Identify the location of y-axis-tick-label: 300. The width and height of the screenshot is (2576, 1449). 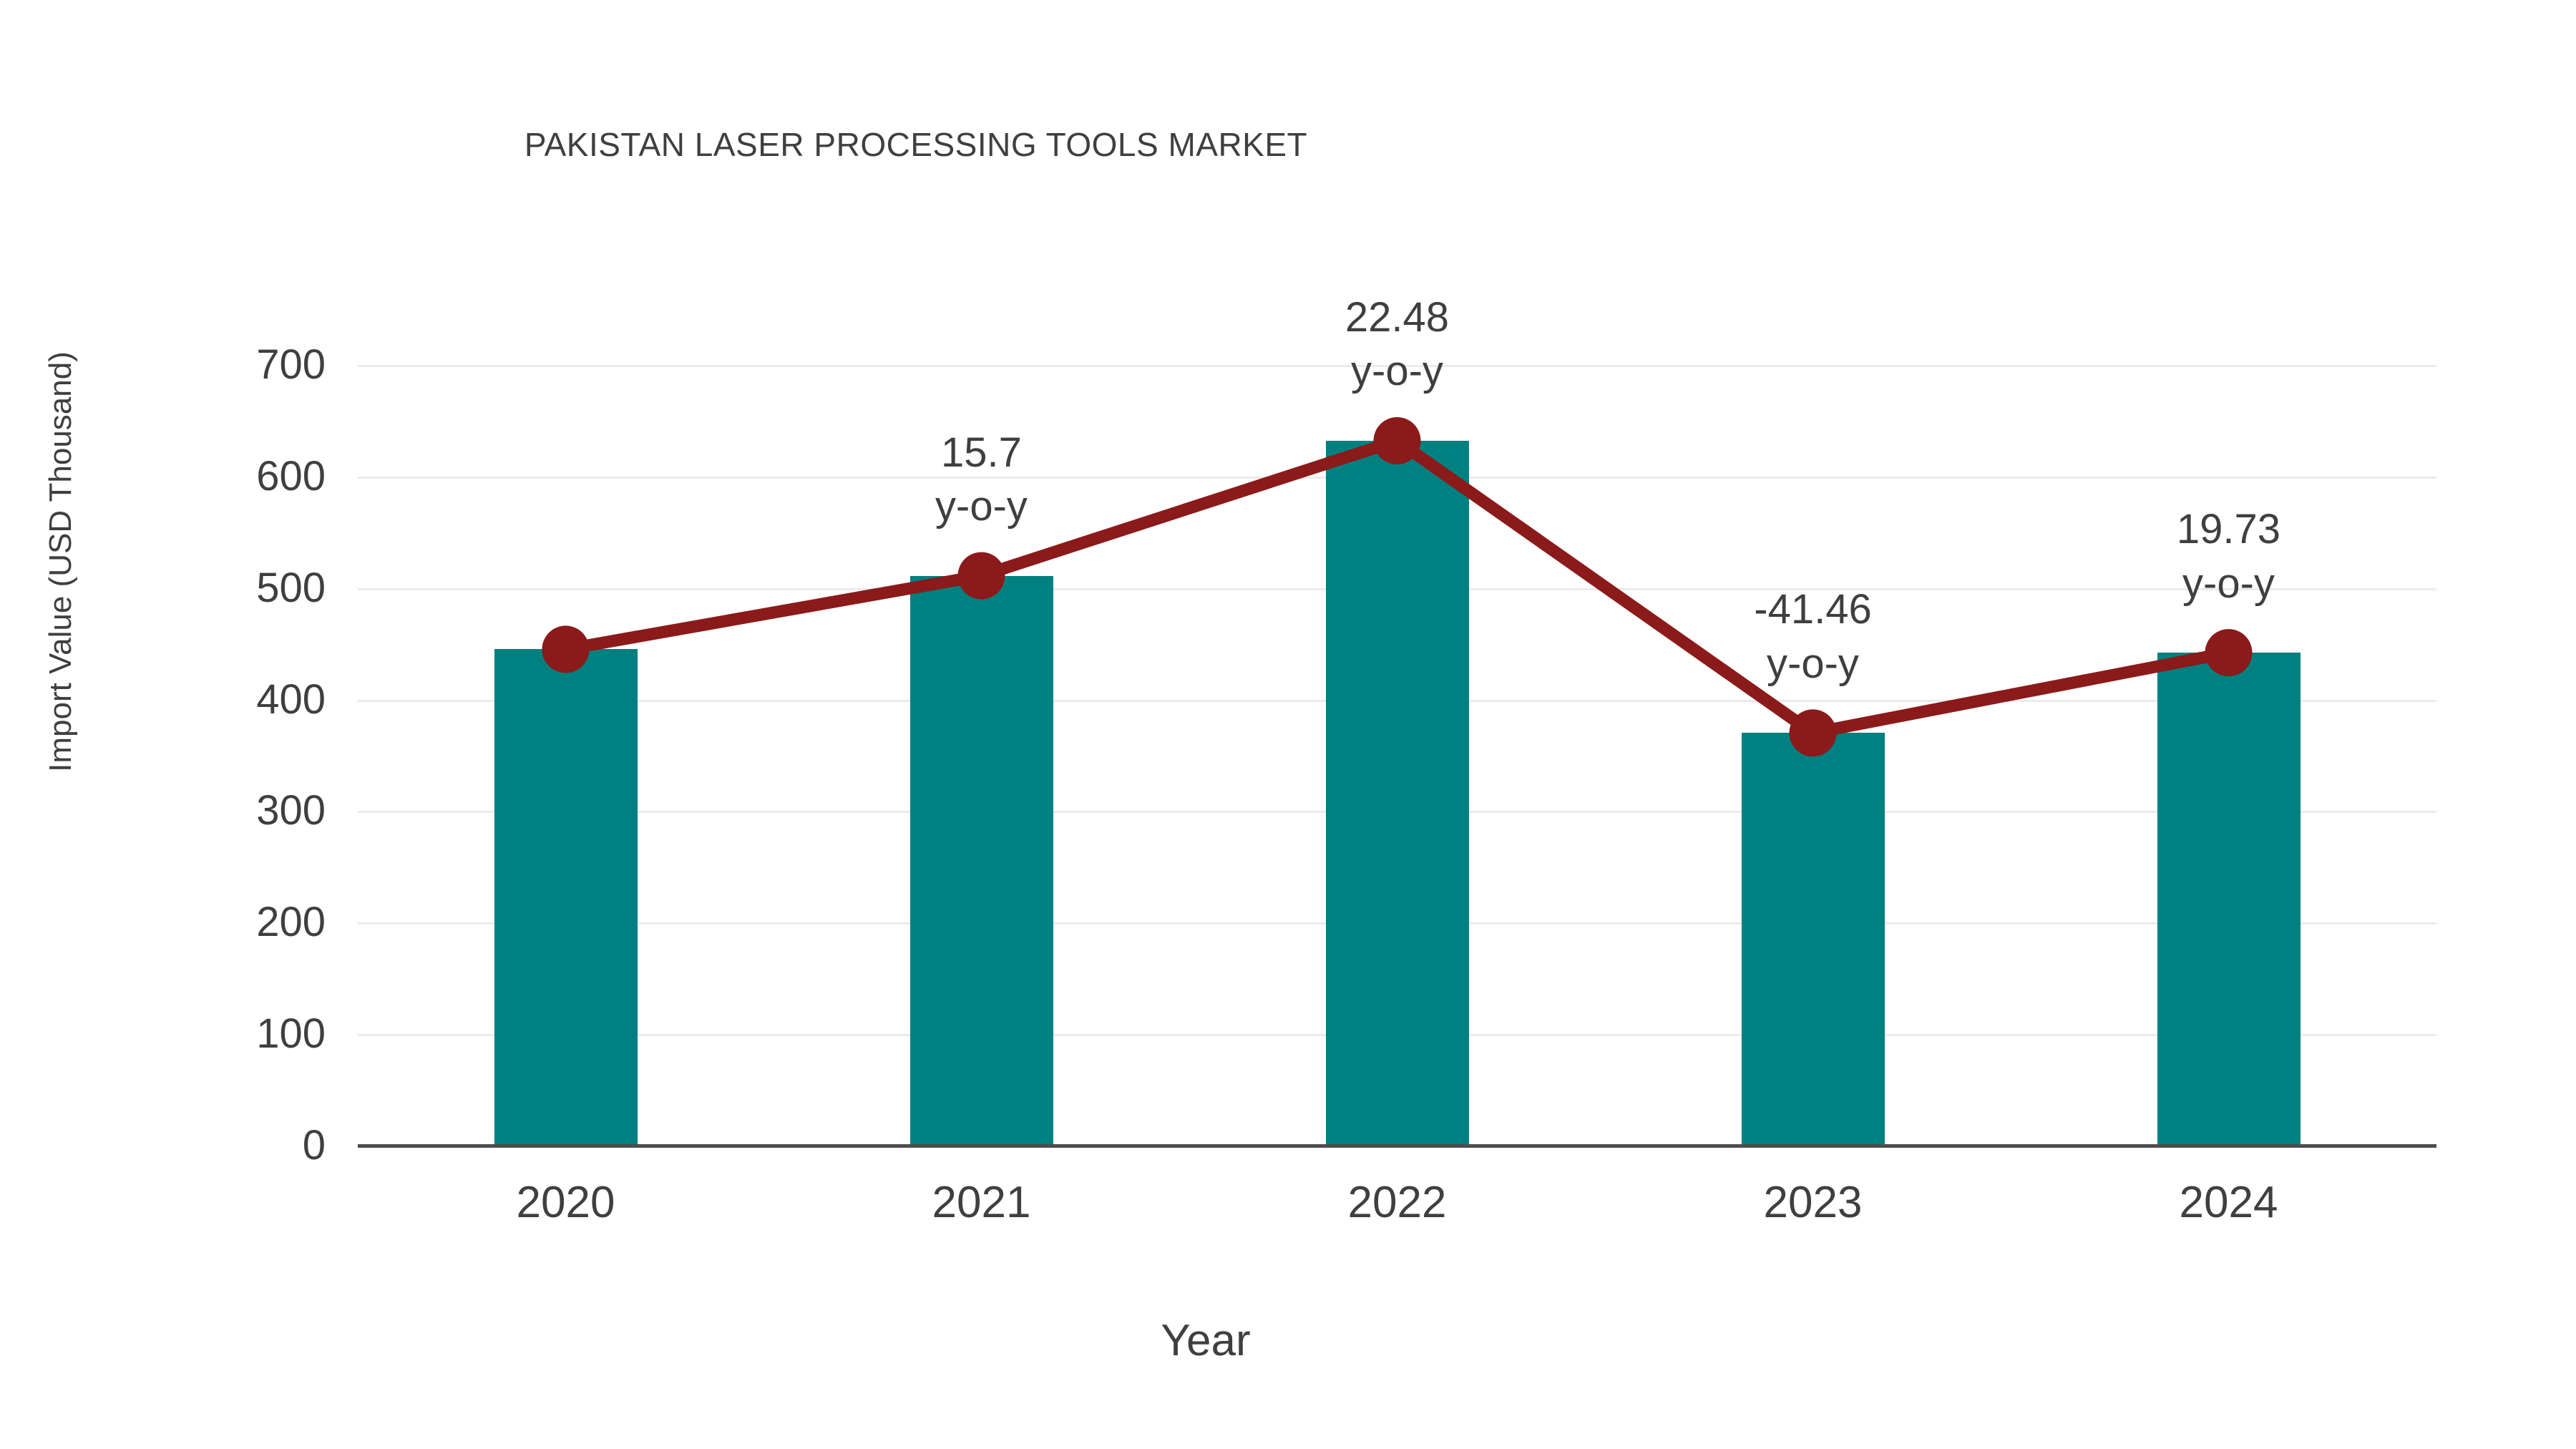
(291, 810).